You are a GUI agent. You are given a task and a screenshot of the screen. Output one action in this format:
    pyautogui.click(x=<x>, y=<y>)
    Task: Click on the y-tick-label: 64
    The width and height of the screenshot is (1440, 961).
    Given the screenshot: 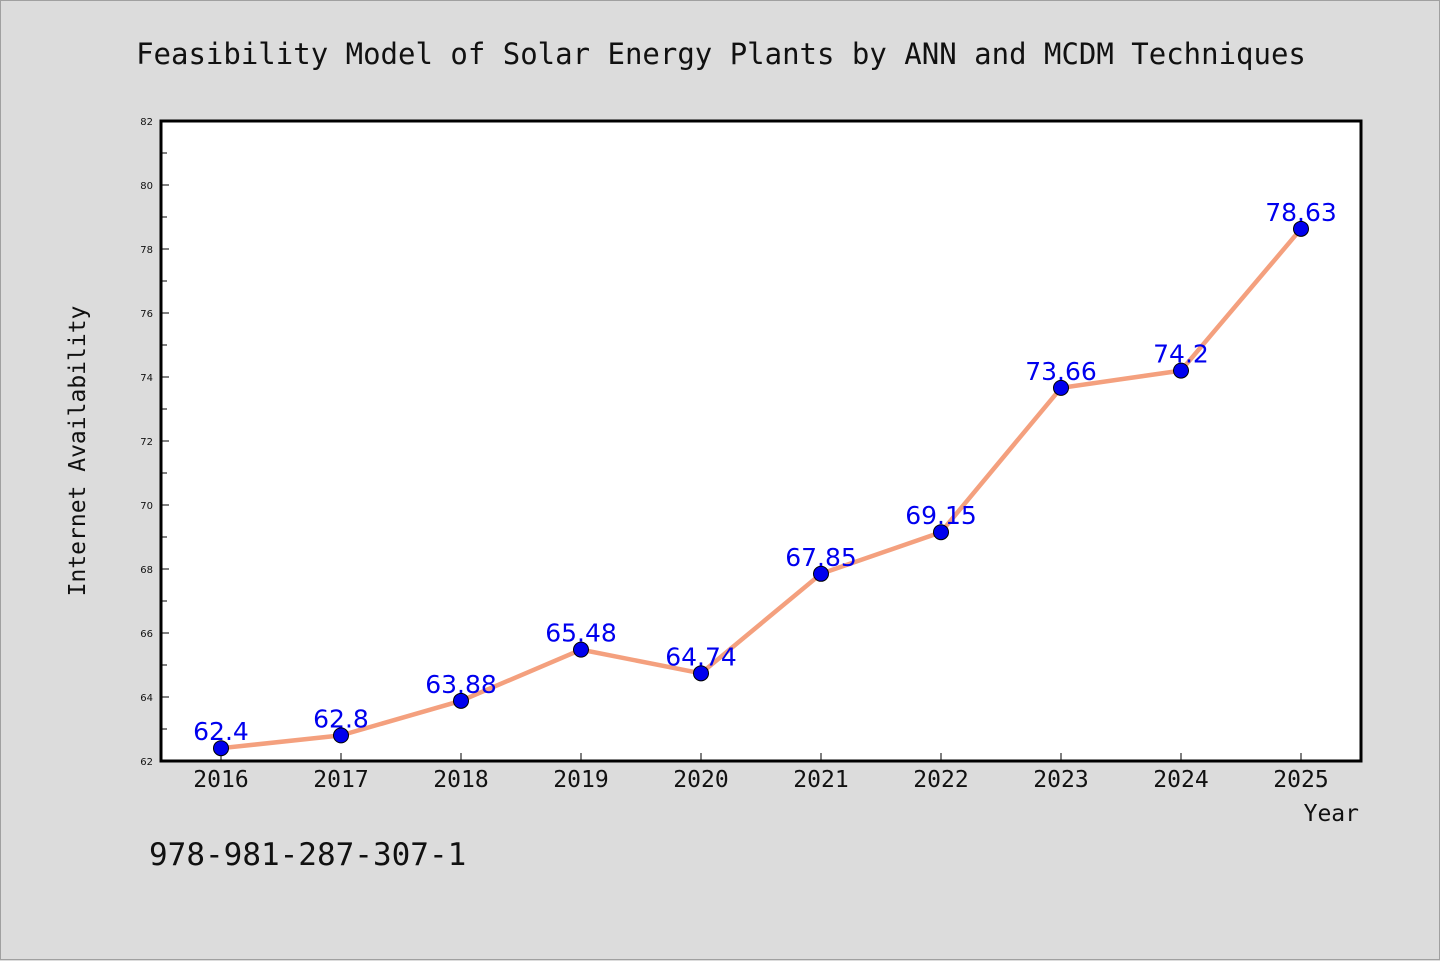 What is the action you would take?
    pyautogui.click(x=146, y=698)
    